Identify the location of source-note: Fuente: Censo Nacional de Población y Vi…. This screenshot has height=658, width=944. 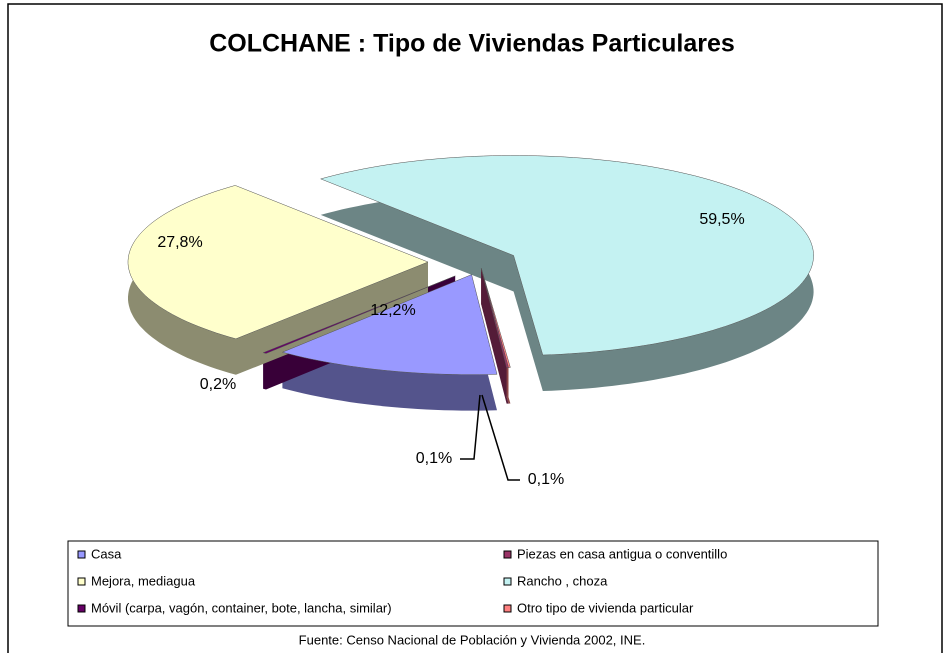
(472, 639).